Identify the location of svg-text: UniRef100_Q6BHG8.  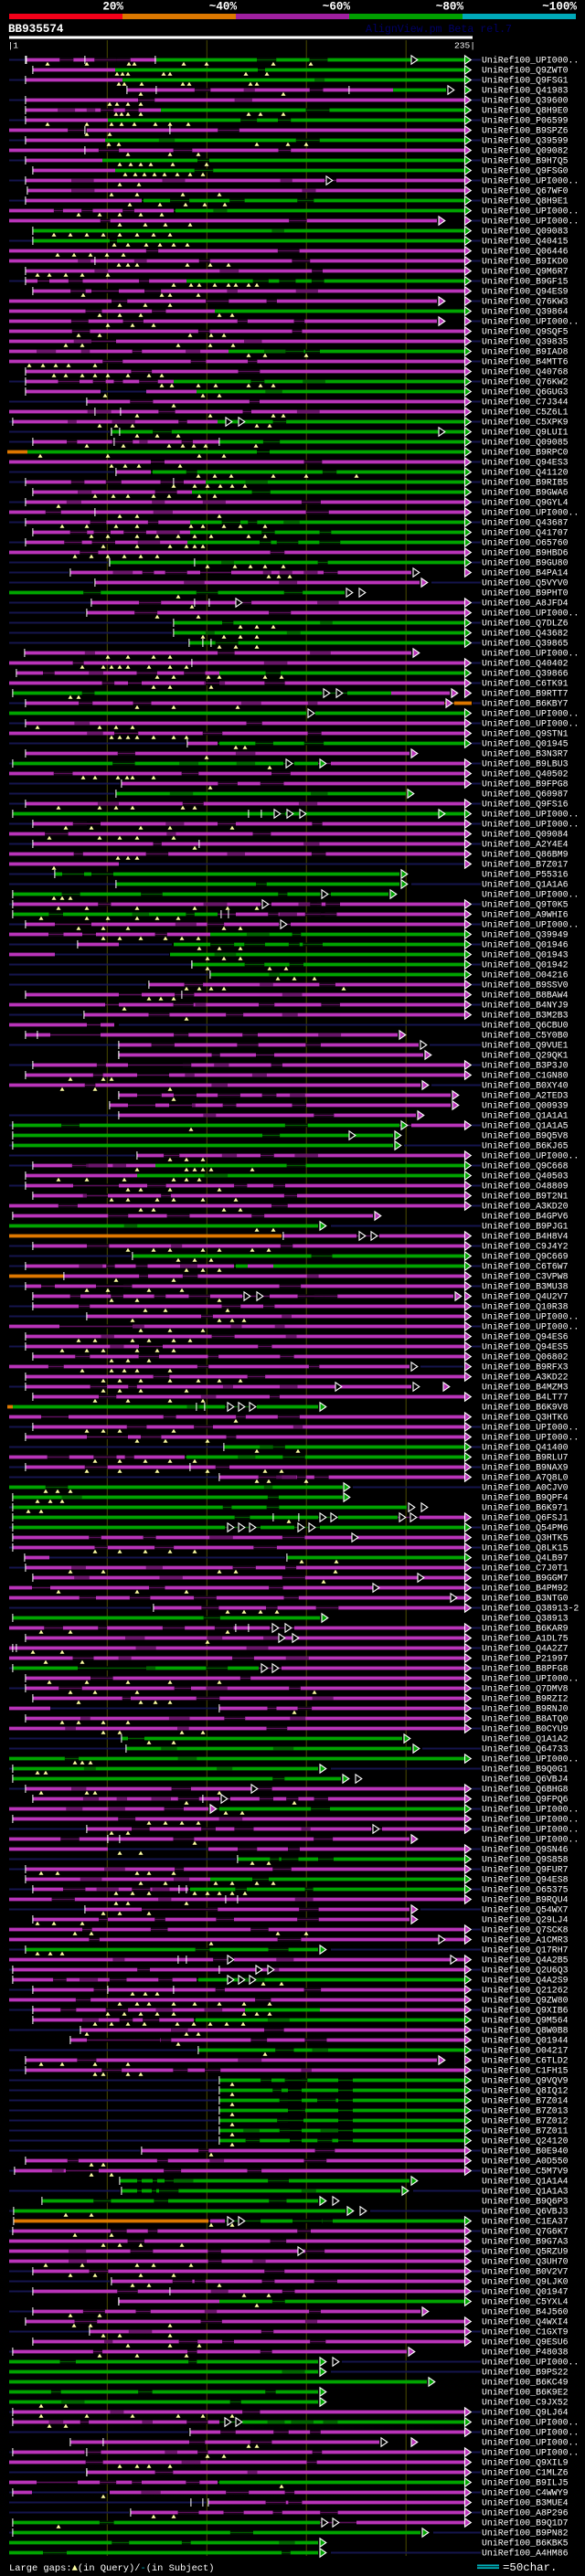
(525, 1789).